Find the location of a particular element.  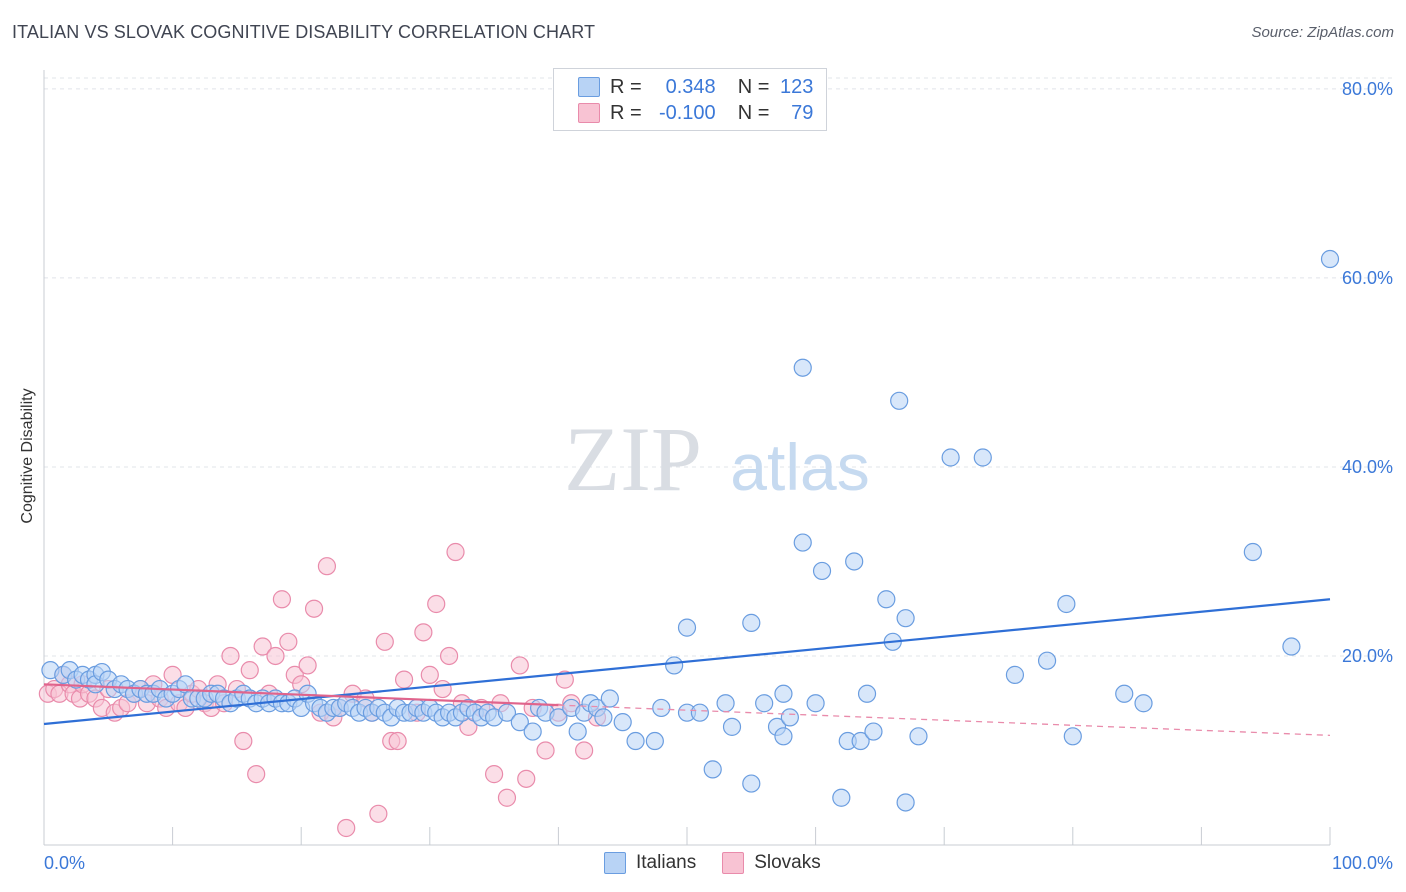

watermark: ZIP atlas is located at coordinates (717, 459).